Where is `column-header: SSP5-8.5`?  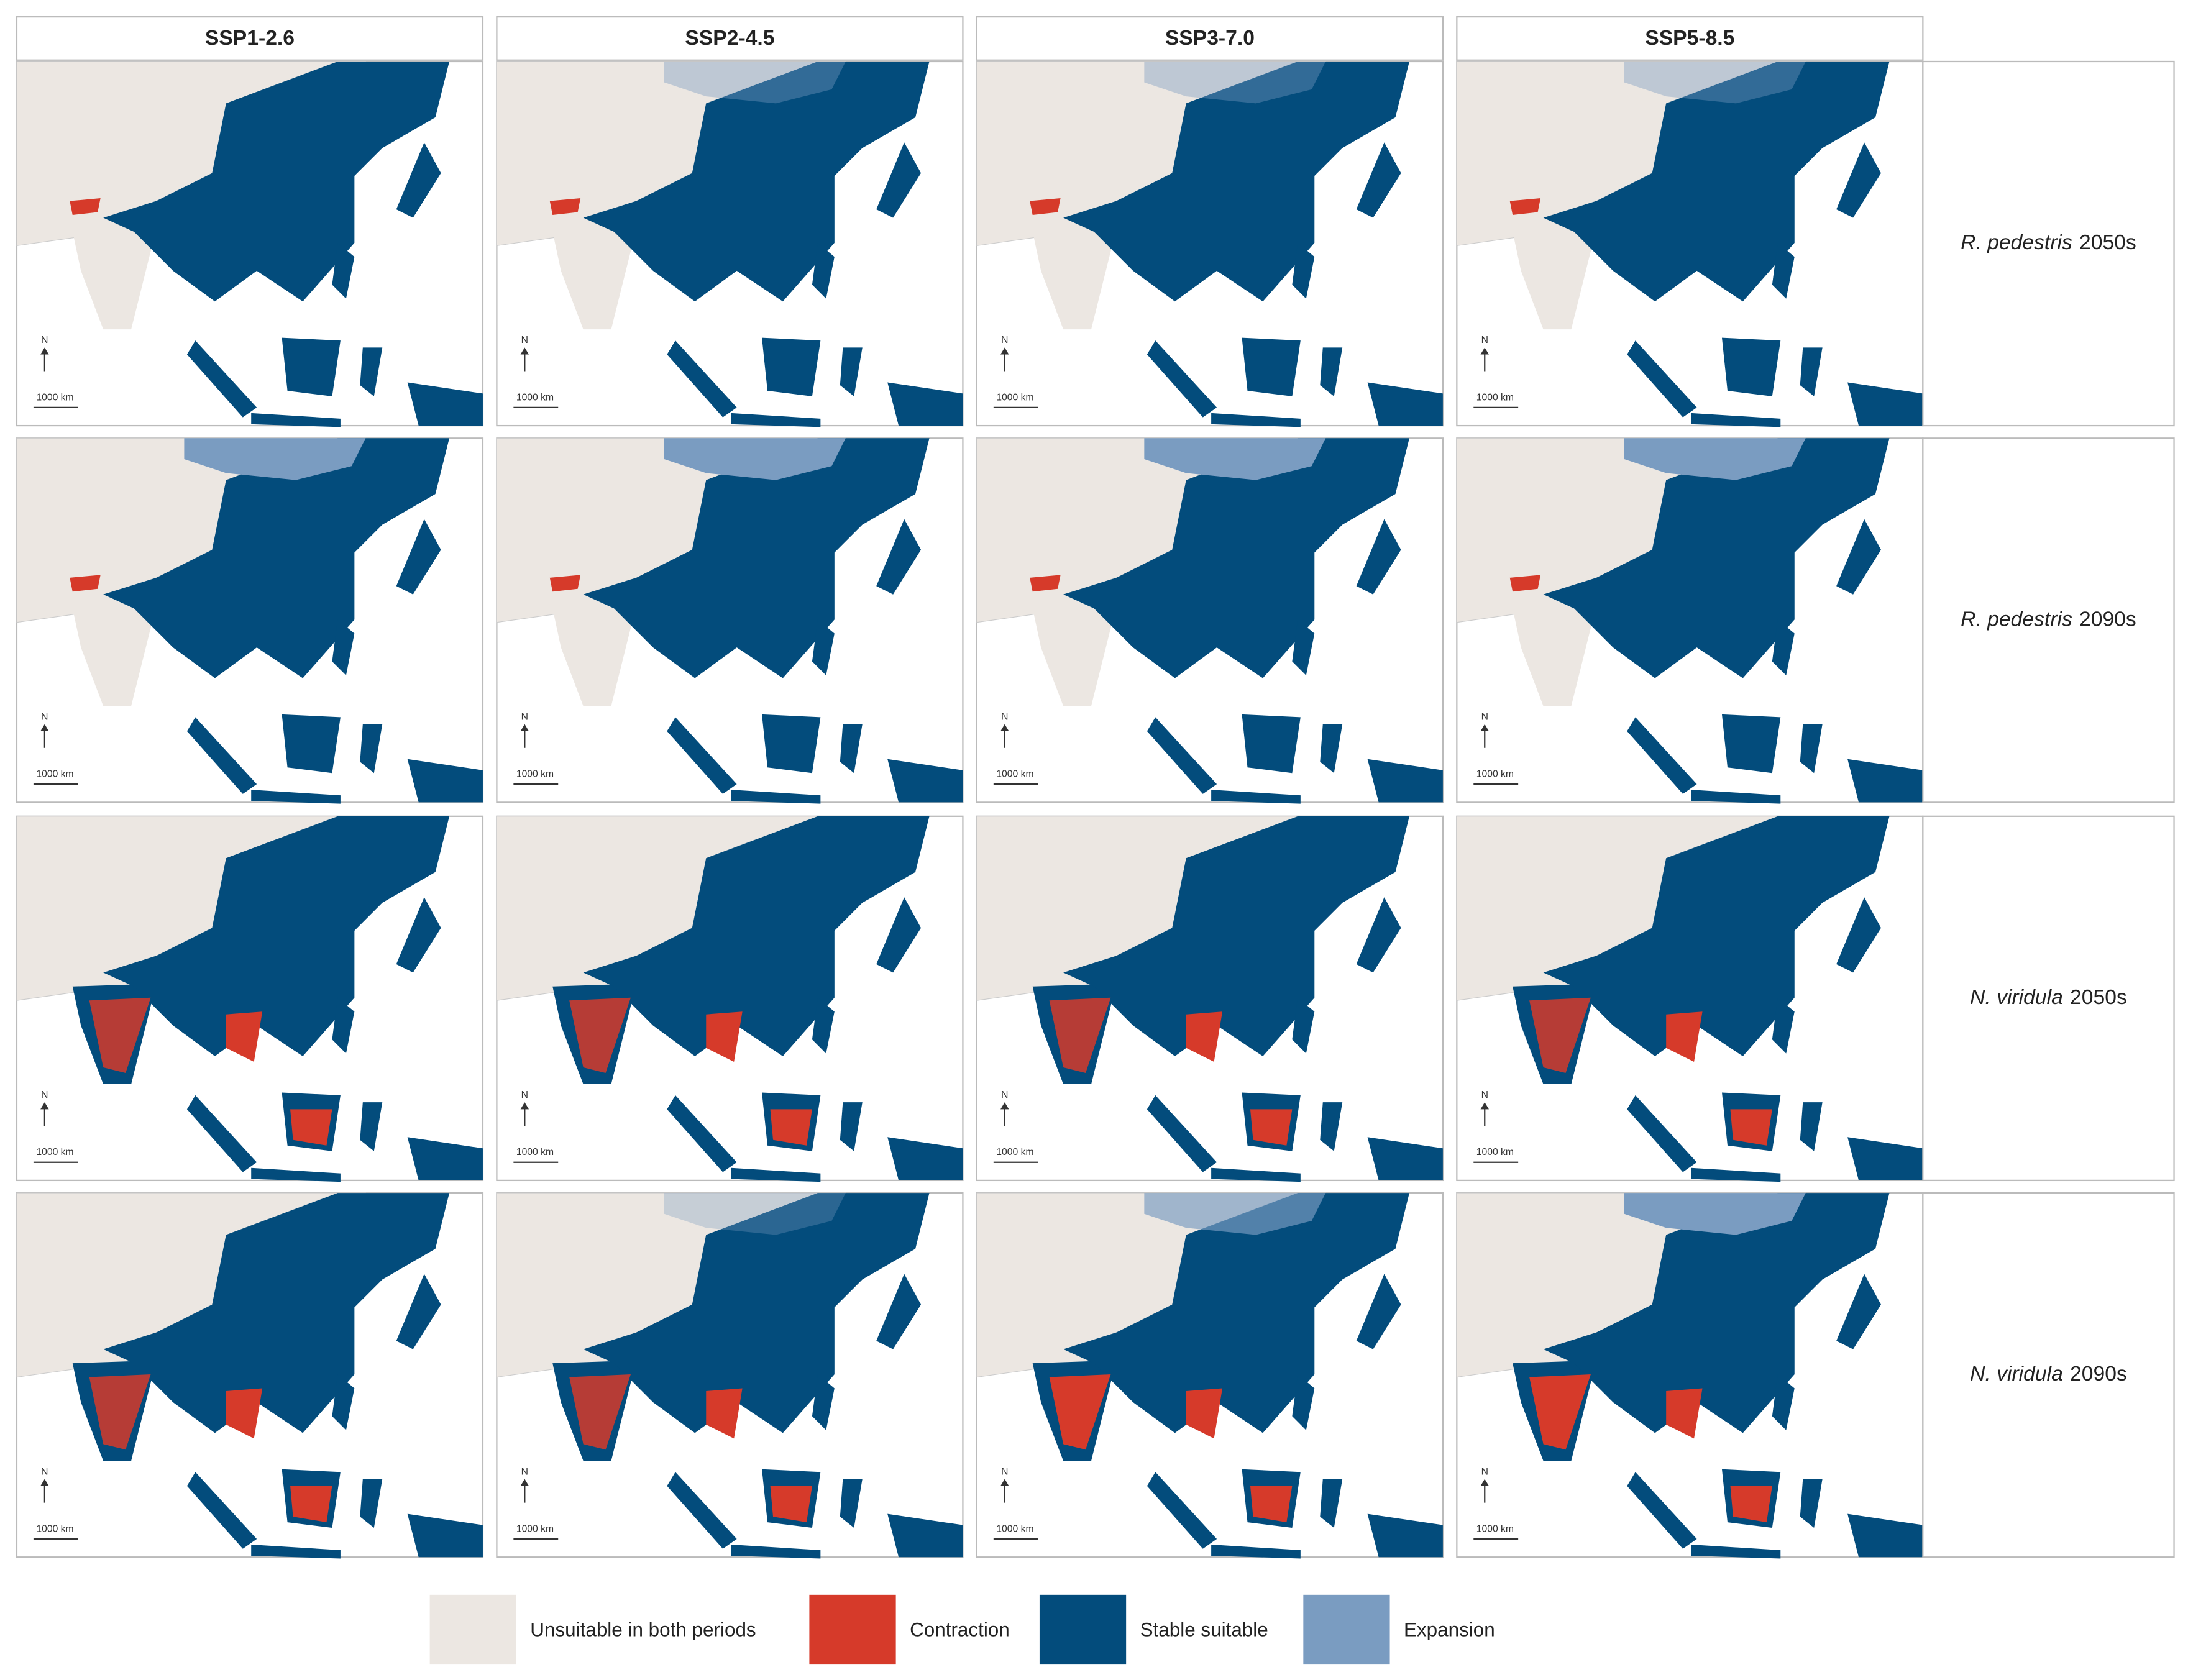
column-header: SSP5-8.5 is located at coordinates (1690, 38).